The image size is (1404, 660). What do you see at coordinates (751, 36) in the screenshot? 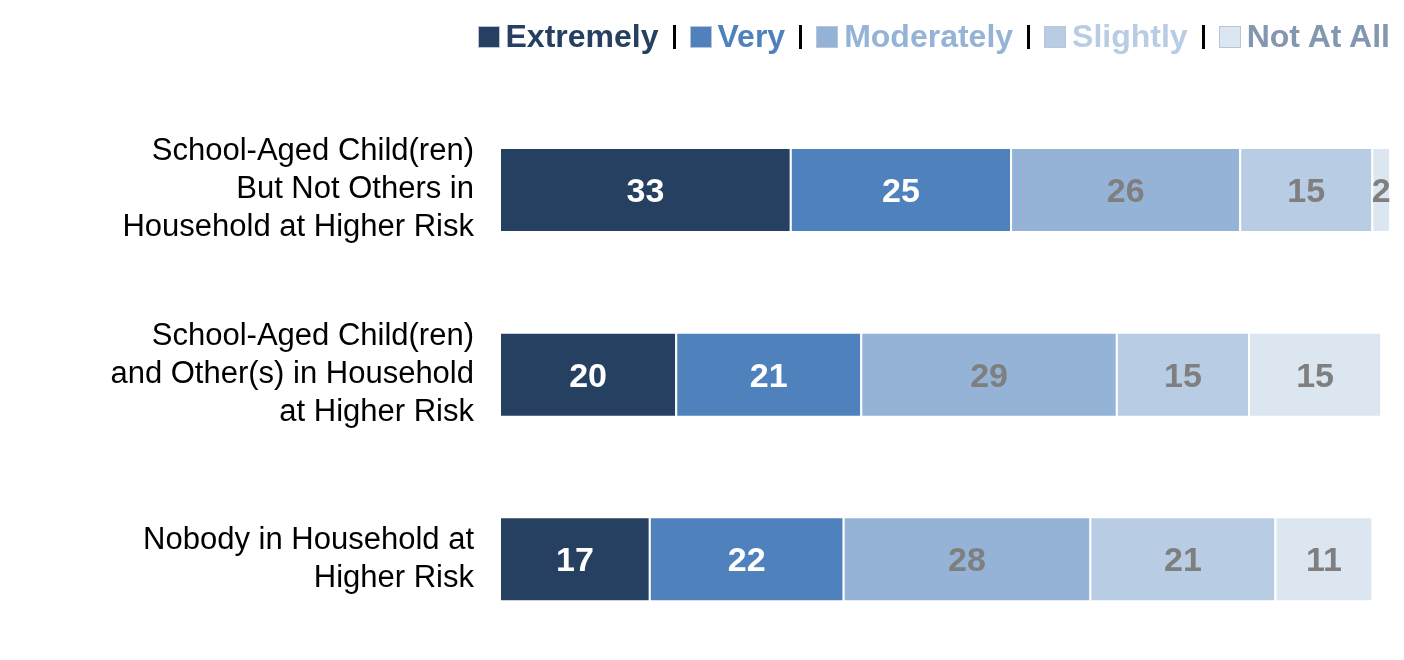
I see `legend-label: Very` at bounding box center [751, 36].